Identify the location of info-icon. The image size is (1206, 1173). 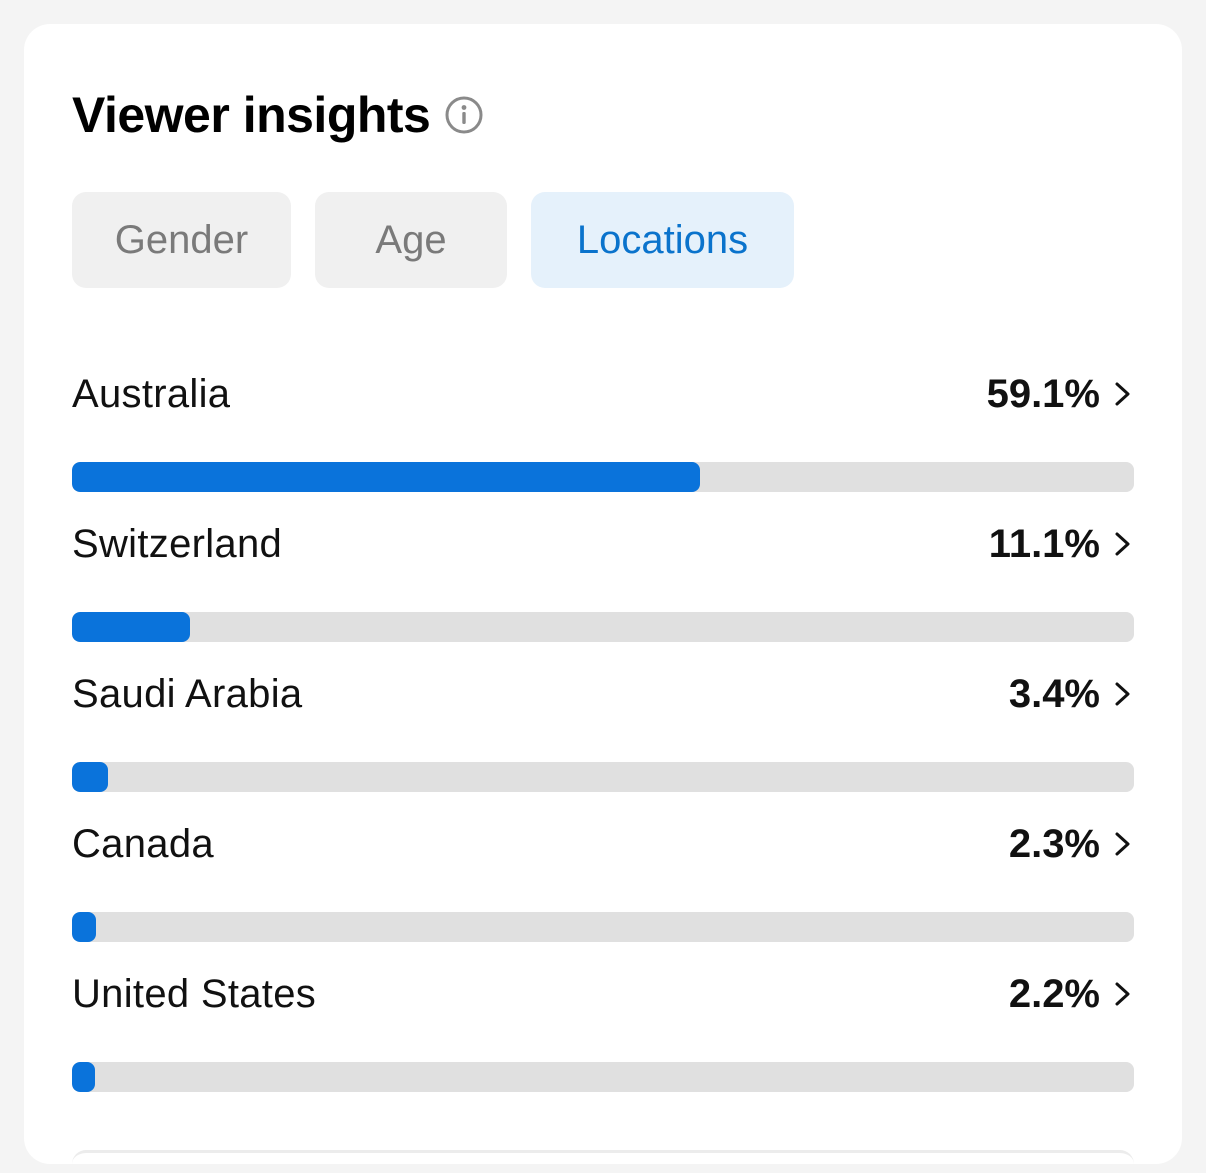
(464, 115).